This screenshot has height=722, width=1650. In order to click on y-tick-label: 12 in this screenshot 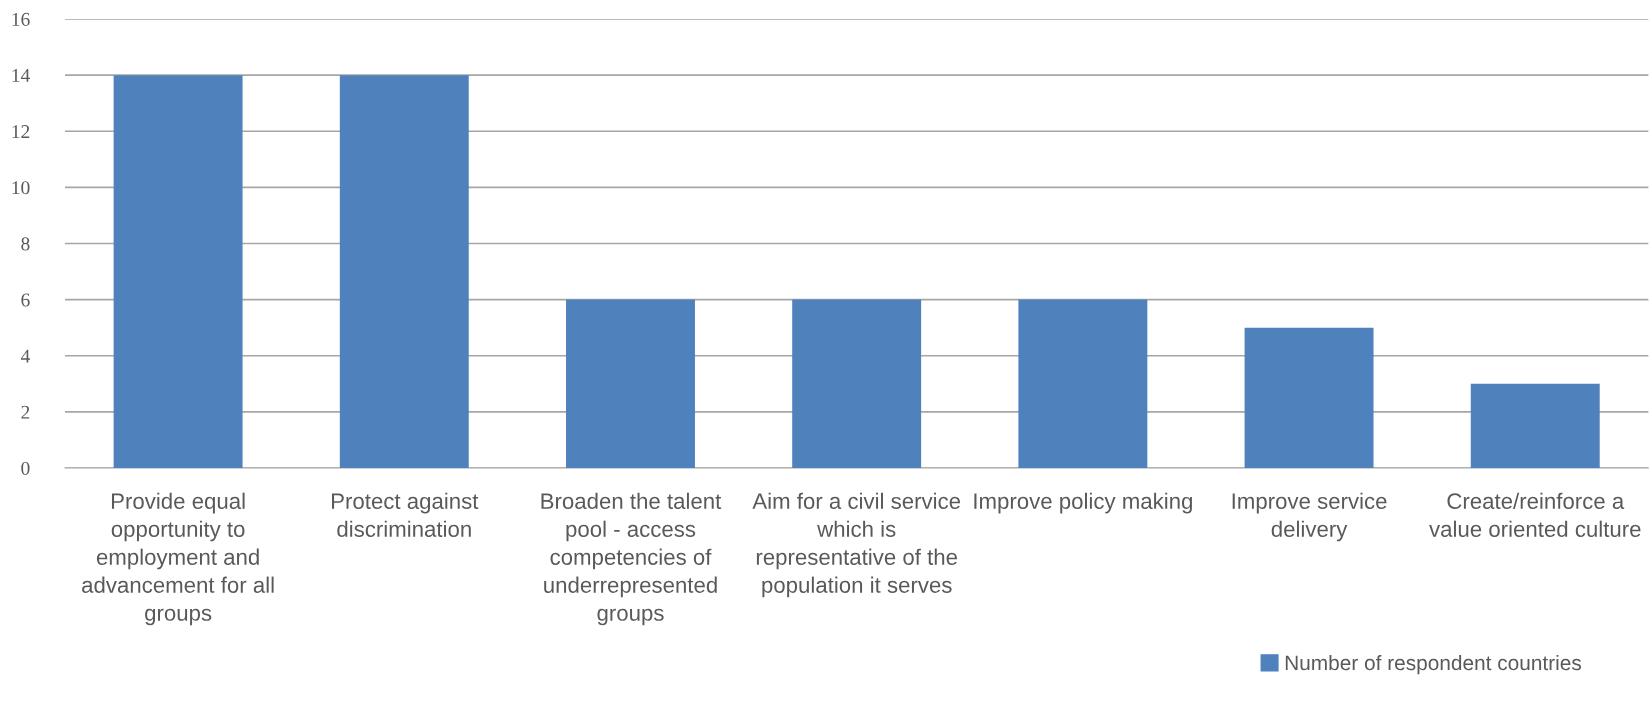, I will do `click(21, 131)`.